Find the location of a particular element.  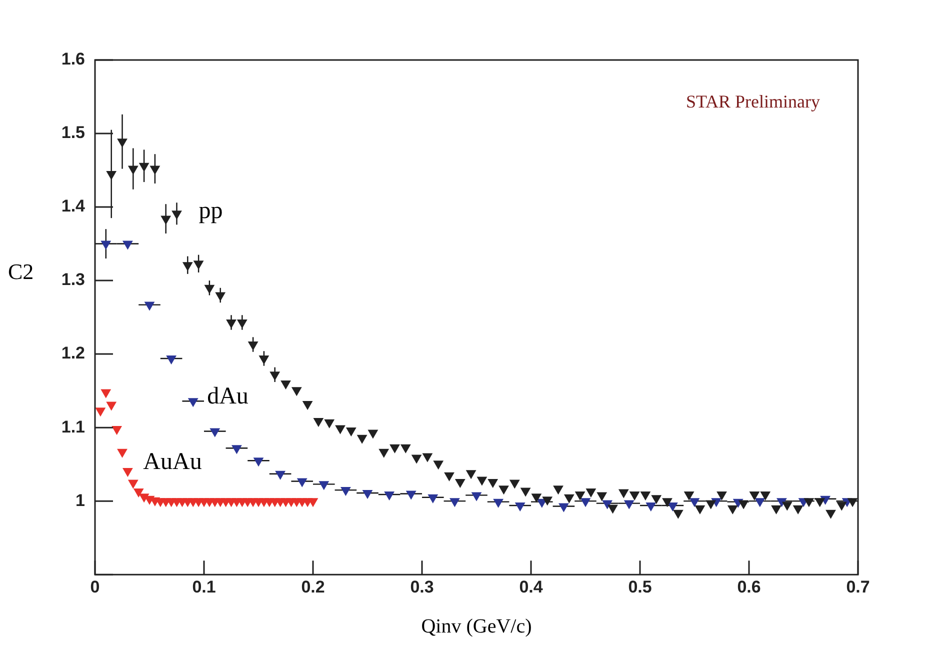

x-tick-label: 0 is located at coordinates (95, 586).